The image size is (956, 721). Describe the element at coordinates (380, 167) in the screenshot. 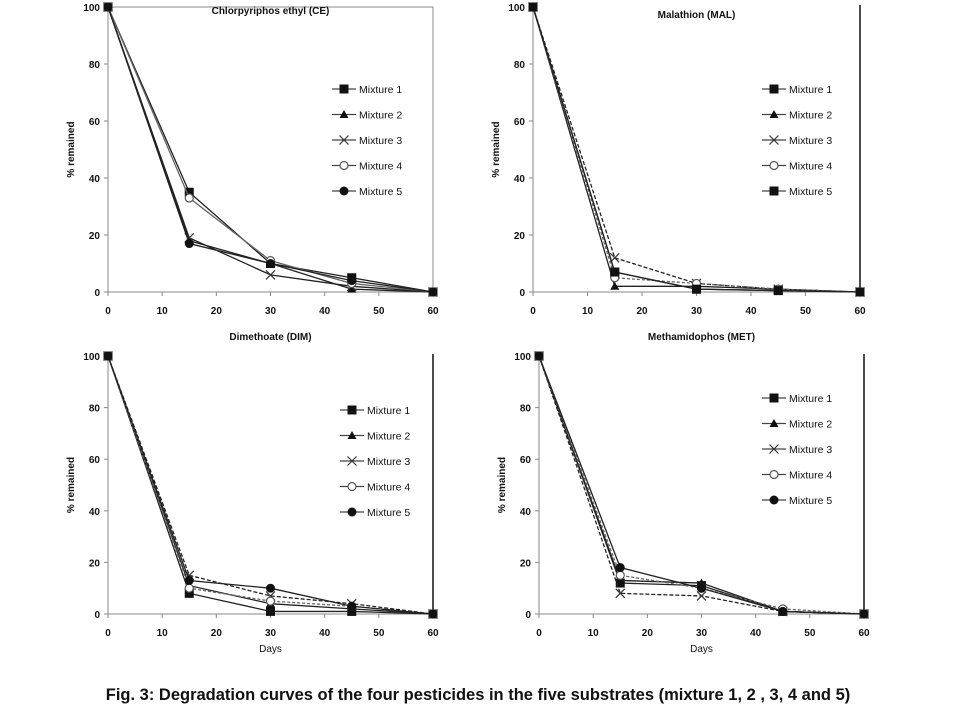

I see `legend-label: Mixture 4` at that location.